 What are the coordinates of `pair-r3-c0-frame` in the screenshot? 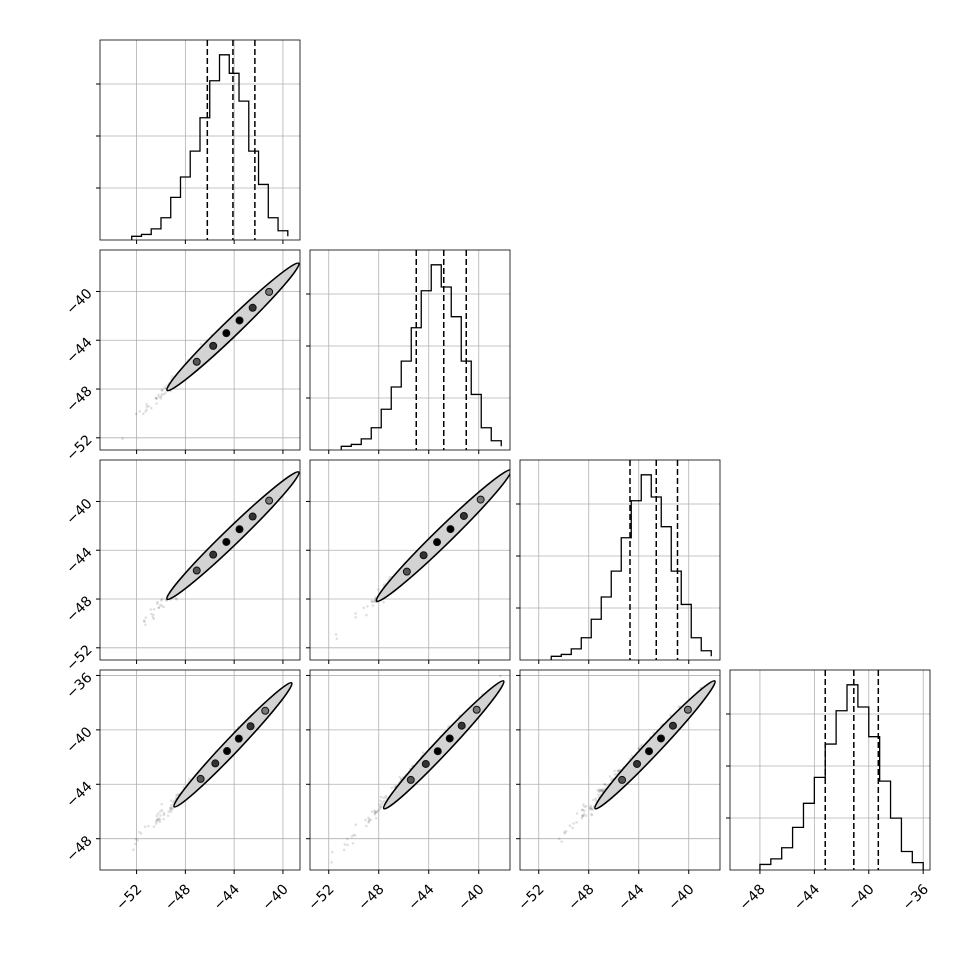 It's located at (200, 770).